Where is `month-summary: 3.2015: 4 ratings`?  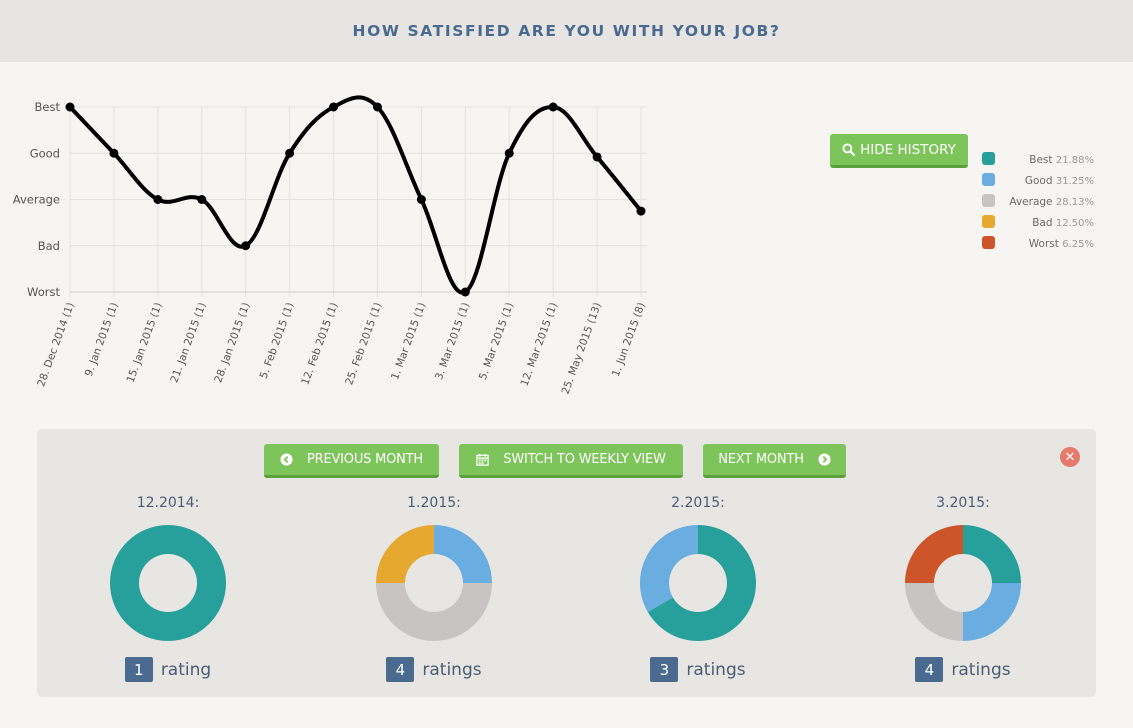 month-summary: 3.2015: 4 ratings is located at coordinates (963, 588).